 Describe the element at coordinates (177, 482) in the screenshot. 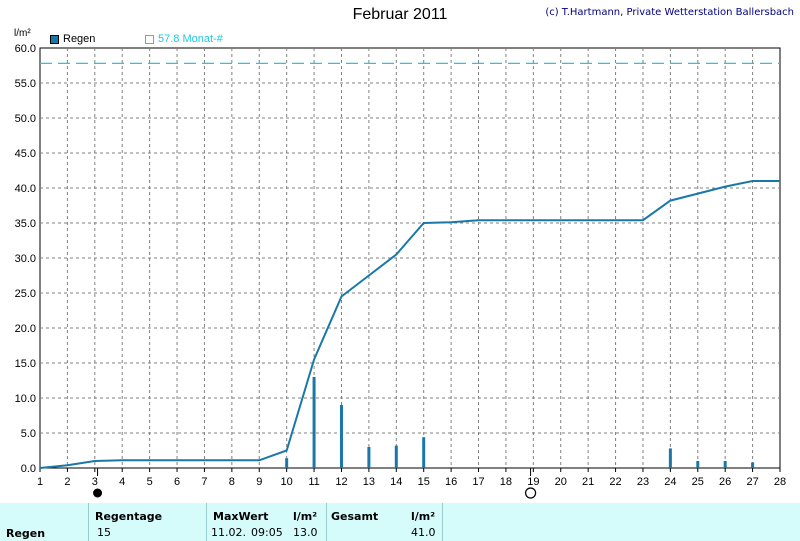

I see `x-tick-label: 6` at that location.